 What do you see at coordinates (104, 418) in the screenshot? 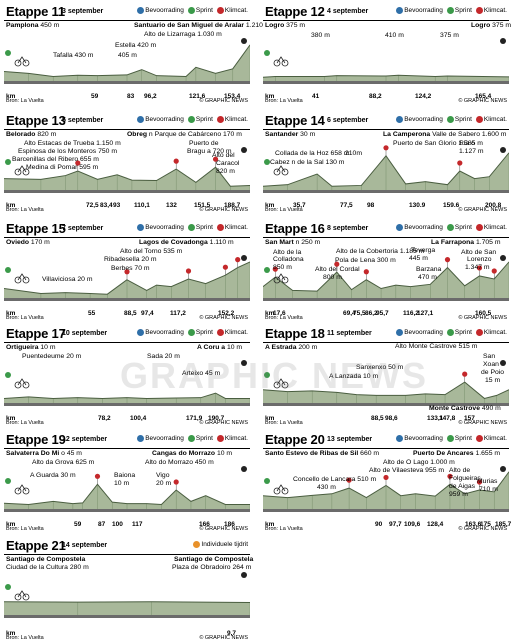
I see `km-tick-label: 78,2` at bounding box center [104, 418].